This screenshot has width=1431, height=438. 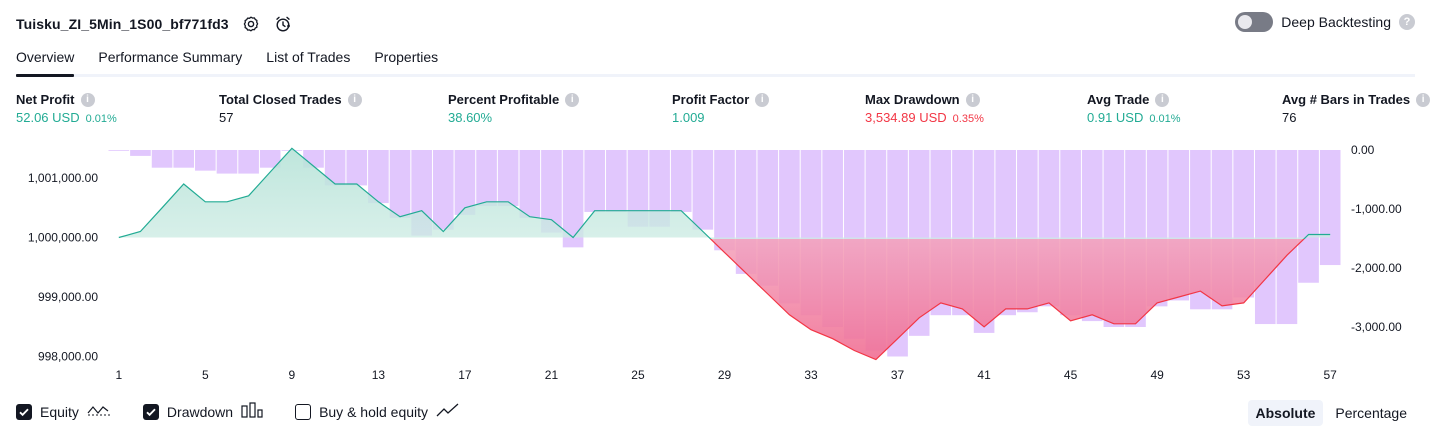 What do you see at coordinates (1245, 22) in the screenshot?
I see `toggle-knob` at bounding box center [1245, 22].